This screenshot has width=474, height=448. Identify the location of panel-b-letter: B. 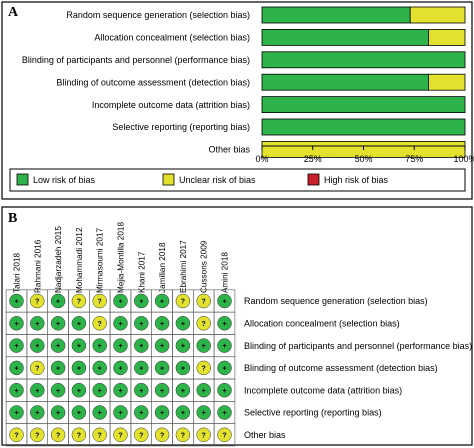
(12, 218).